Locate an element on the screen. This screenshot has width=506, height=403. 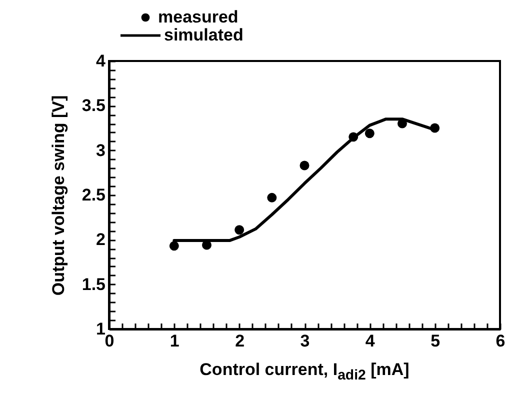
x-tick-label: 3 is located at coordinates (305, 341).